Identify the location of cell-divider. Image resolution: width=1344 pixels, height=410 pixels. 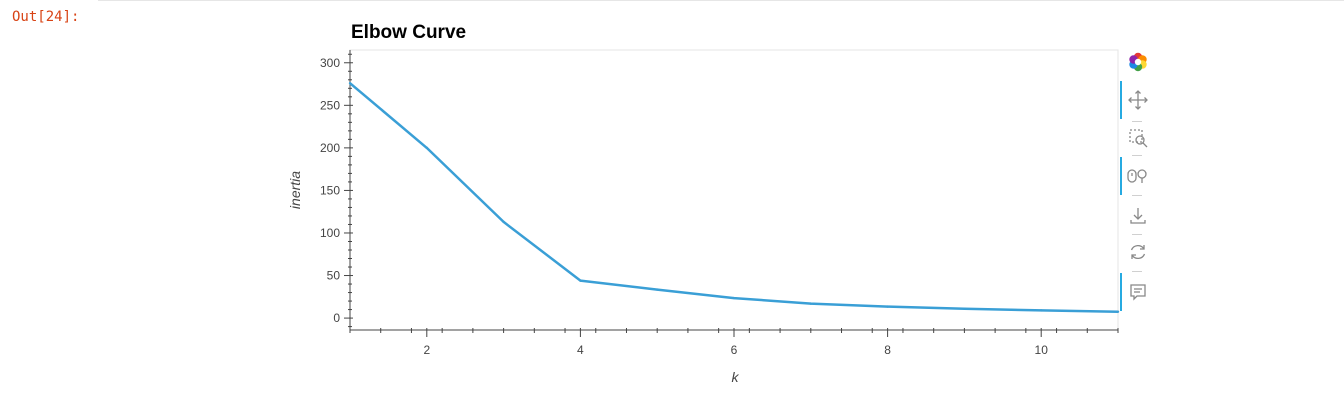
(721, 0).